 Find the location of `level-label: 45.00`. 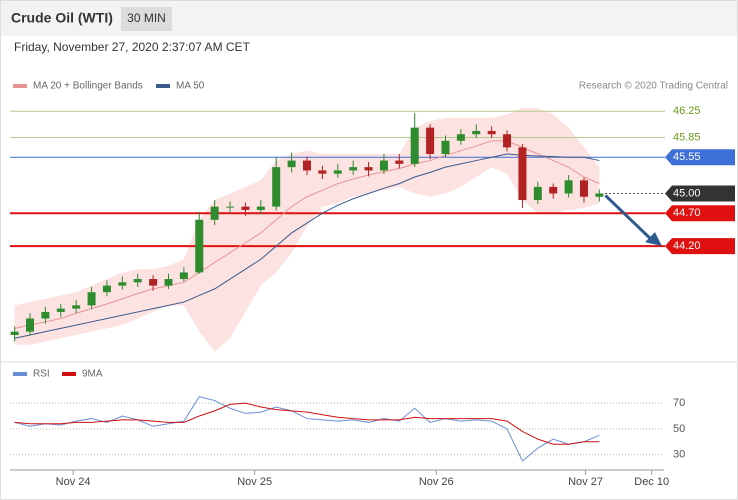

level-label: 45.00 is located at coordinates (687, 193).